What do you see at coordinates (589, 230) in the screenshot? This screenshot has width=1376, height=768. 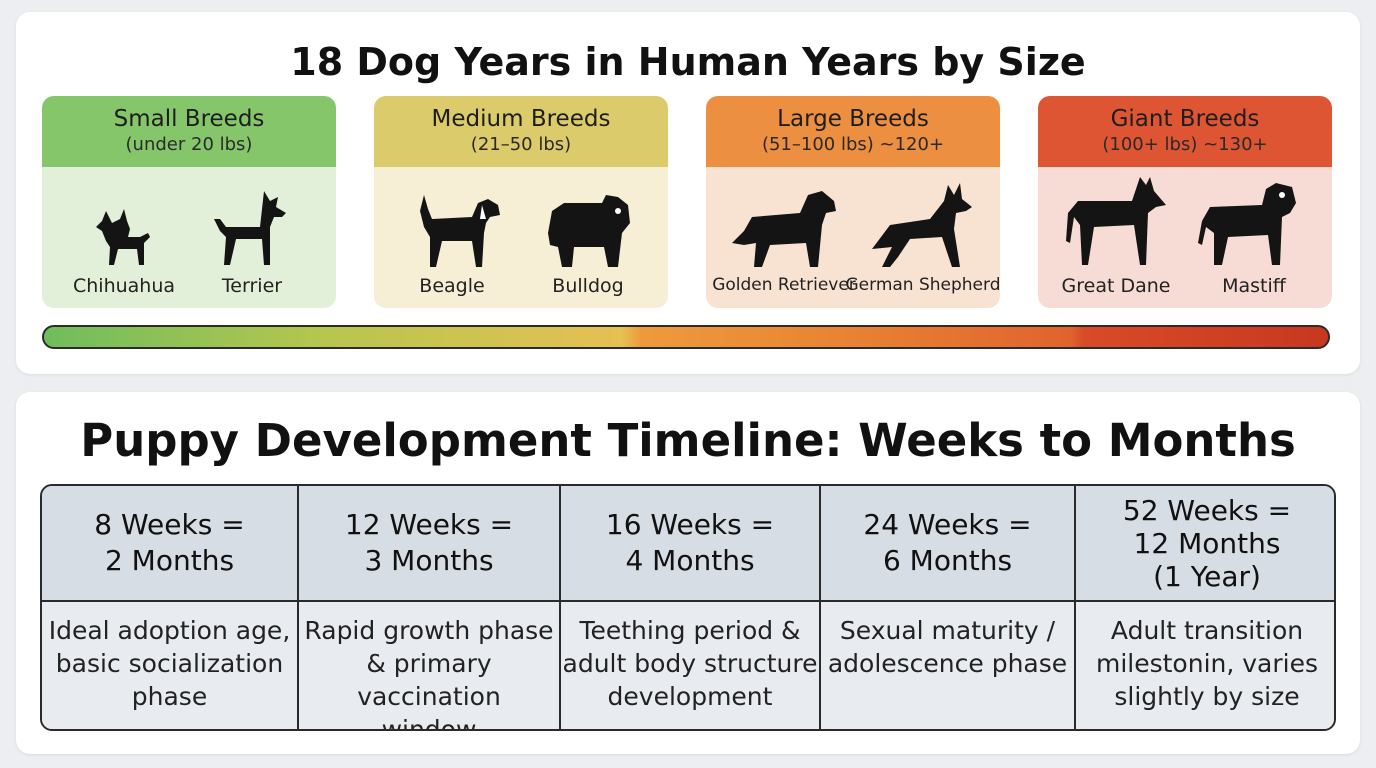 I see `bulldog-icon` at bounding box center [589, 230].